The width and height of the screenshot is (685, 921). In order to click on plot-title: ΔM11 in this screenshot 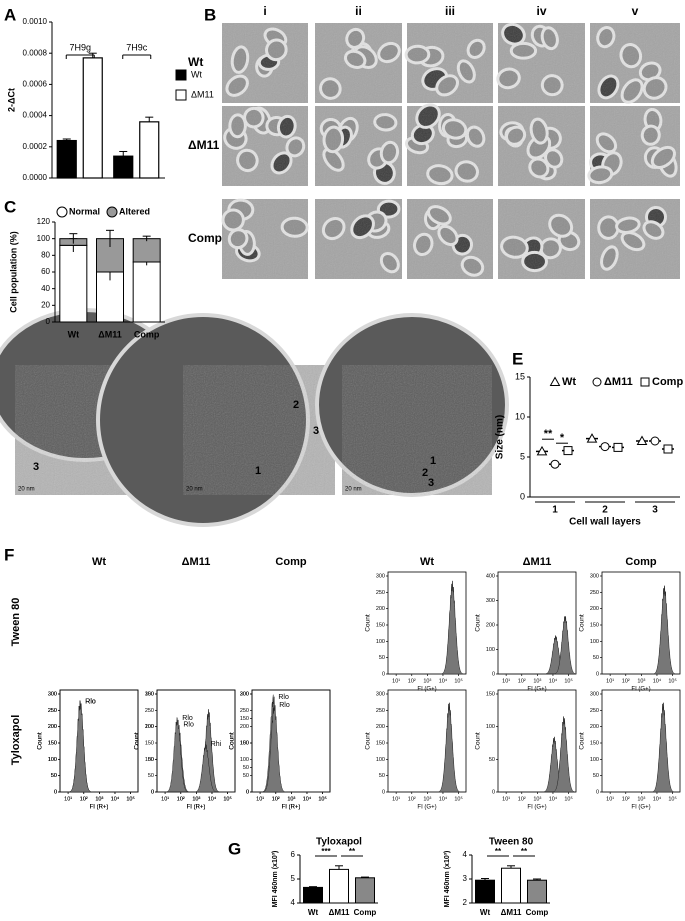, I will do `click(196, 562)`.